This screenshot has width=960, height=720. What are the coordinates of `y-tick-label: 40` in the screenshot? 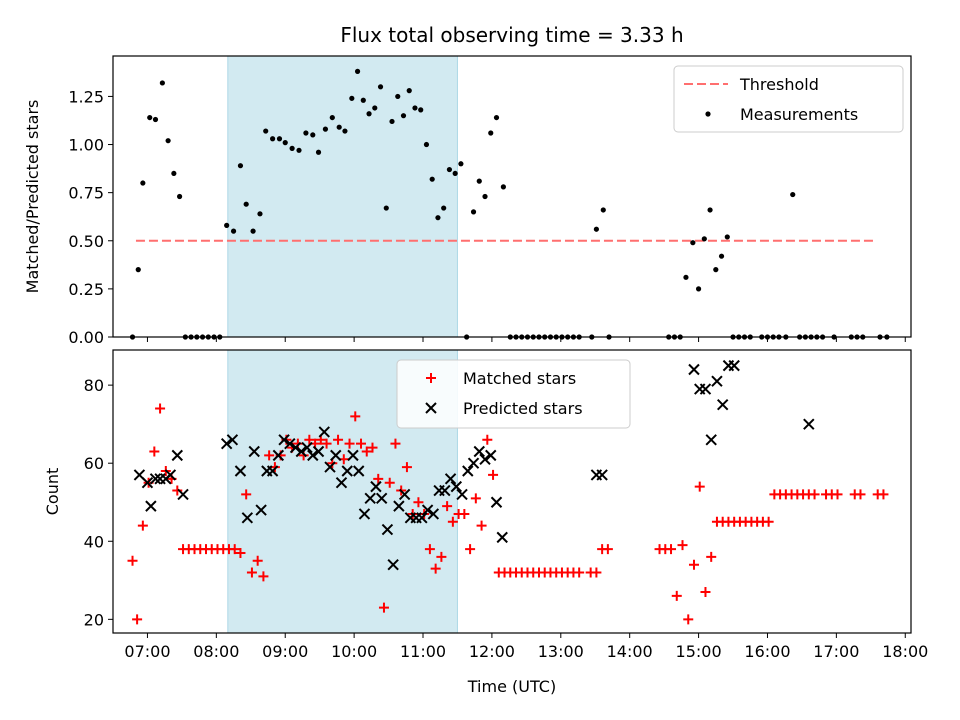 It's located at (94, 541).